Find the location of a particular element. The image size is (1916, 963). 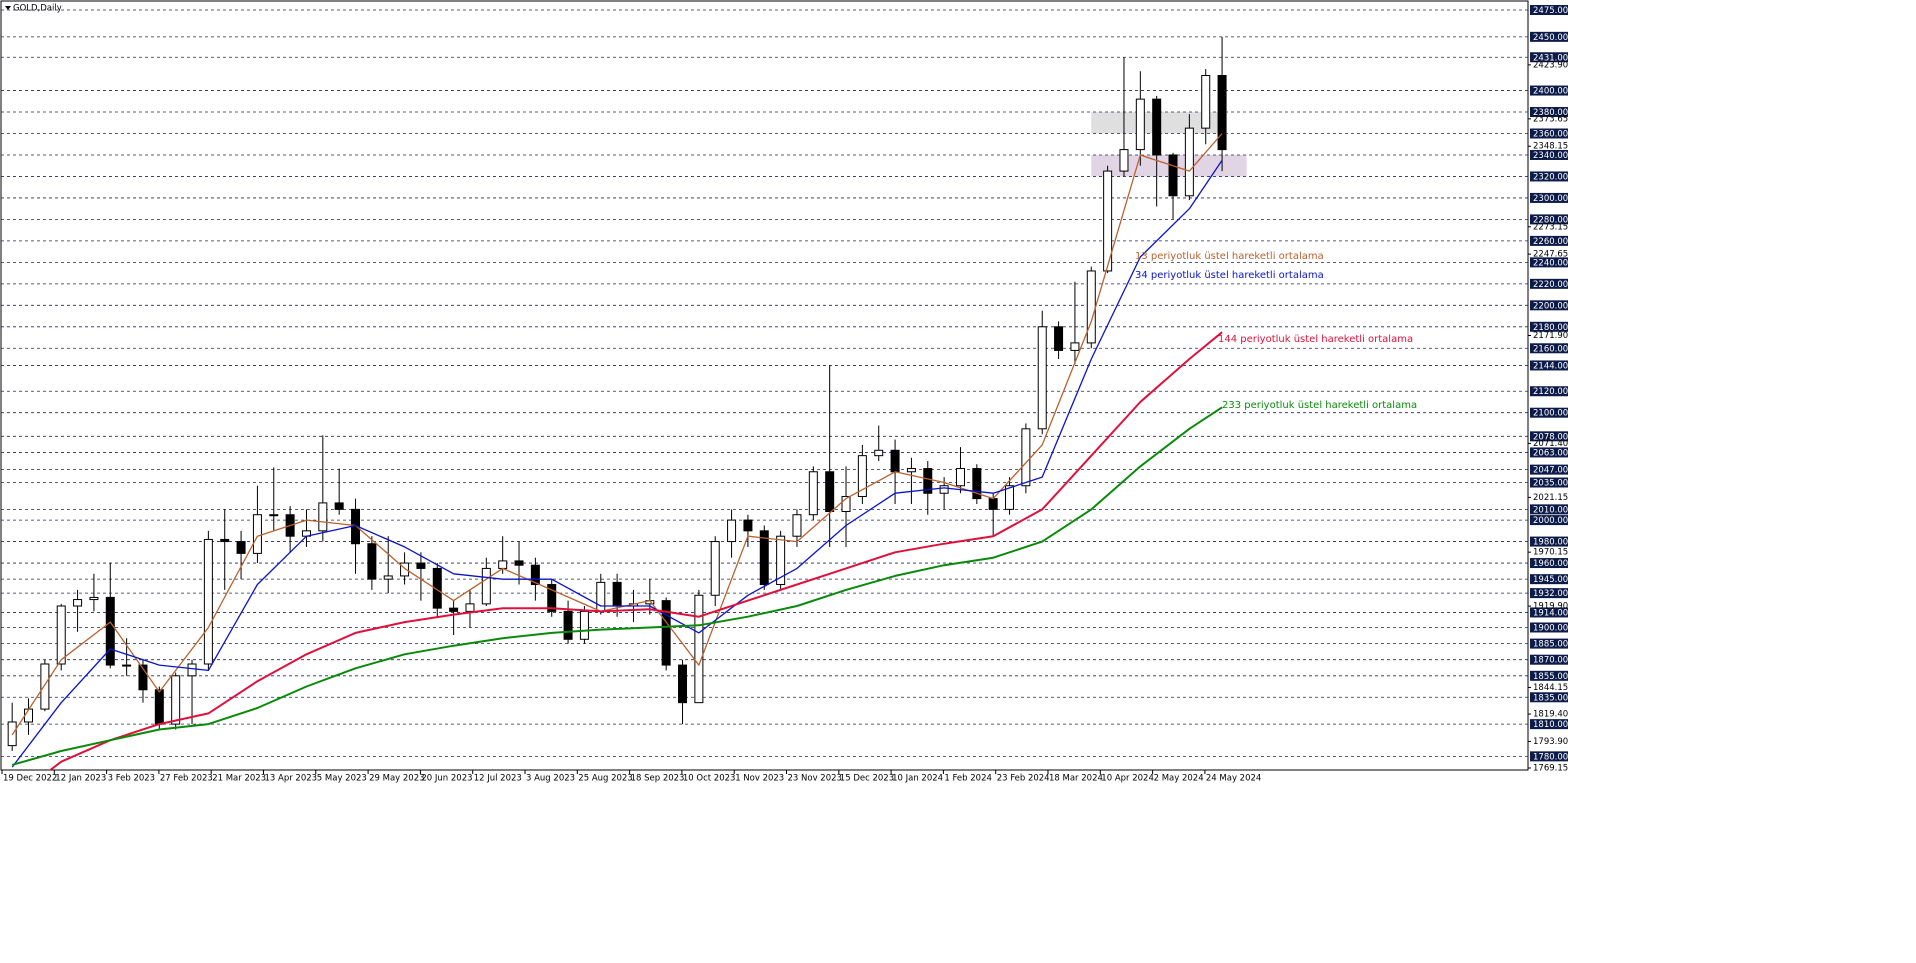

level-label: 2280.00 is located at coordinates (1550, 220).